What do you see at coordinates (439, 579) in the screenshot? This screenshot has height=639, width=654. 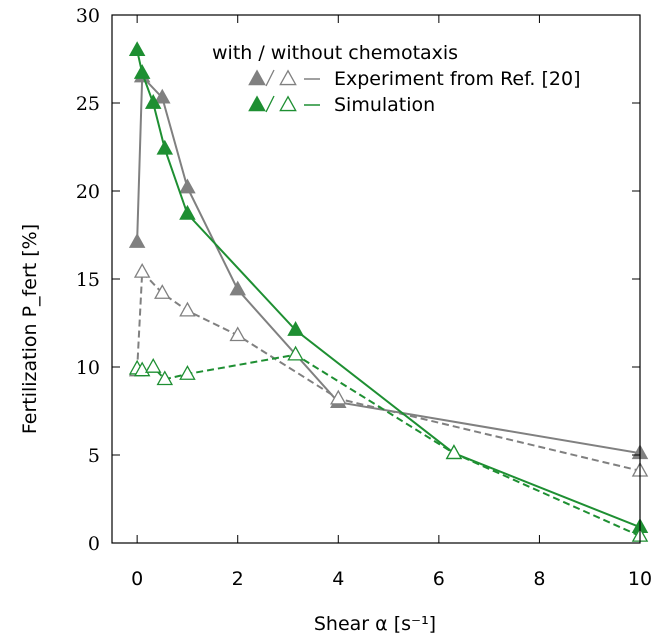 I see `x-tick-label: 6` at bounding box center [439, 579].